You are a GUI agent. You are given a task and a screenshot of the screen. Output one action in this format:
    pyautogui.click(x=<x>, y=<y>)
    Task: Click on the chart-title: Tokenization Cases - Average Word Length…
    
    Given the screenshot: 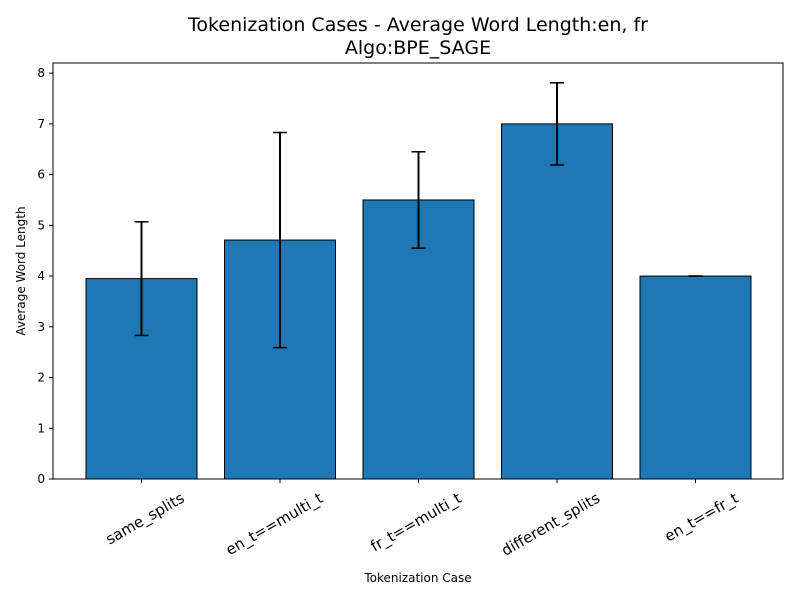 What is the action you would take?
    pyautogui.click(x=417, y=25)
    